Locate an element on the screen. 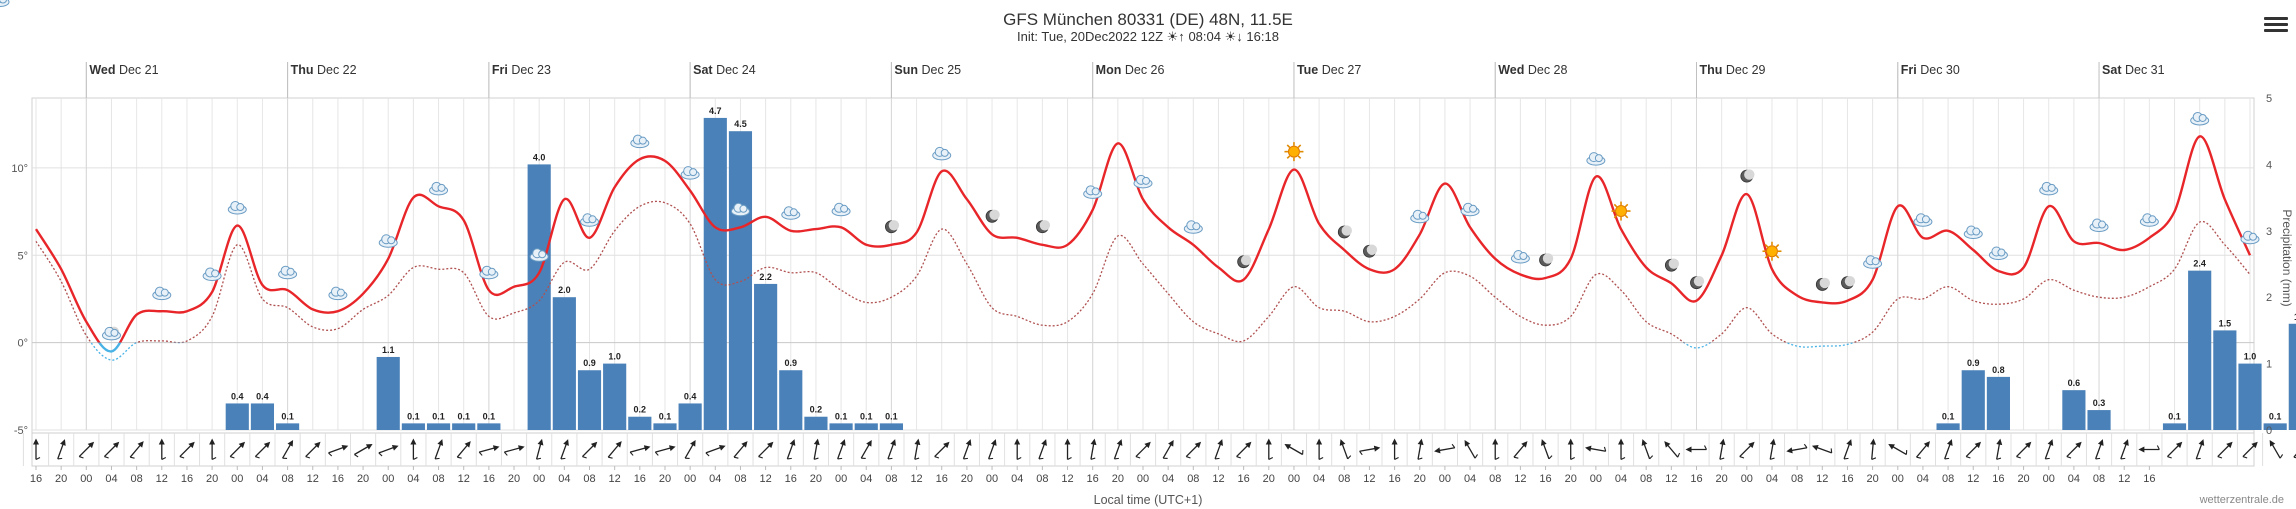 Image resolution: width=2296 pixels, height=509 pixels. day-label: Thu Dec 29 is located at coordinates (1733, 70).